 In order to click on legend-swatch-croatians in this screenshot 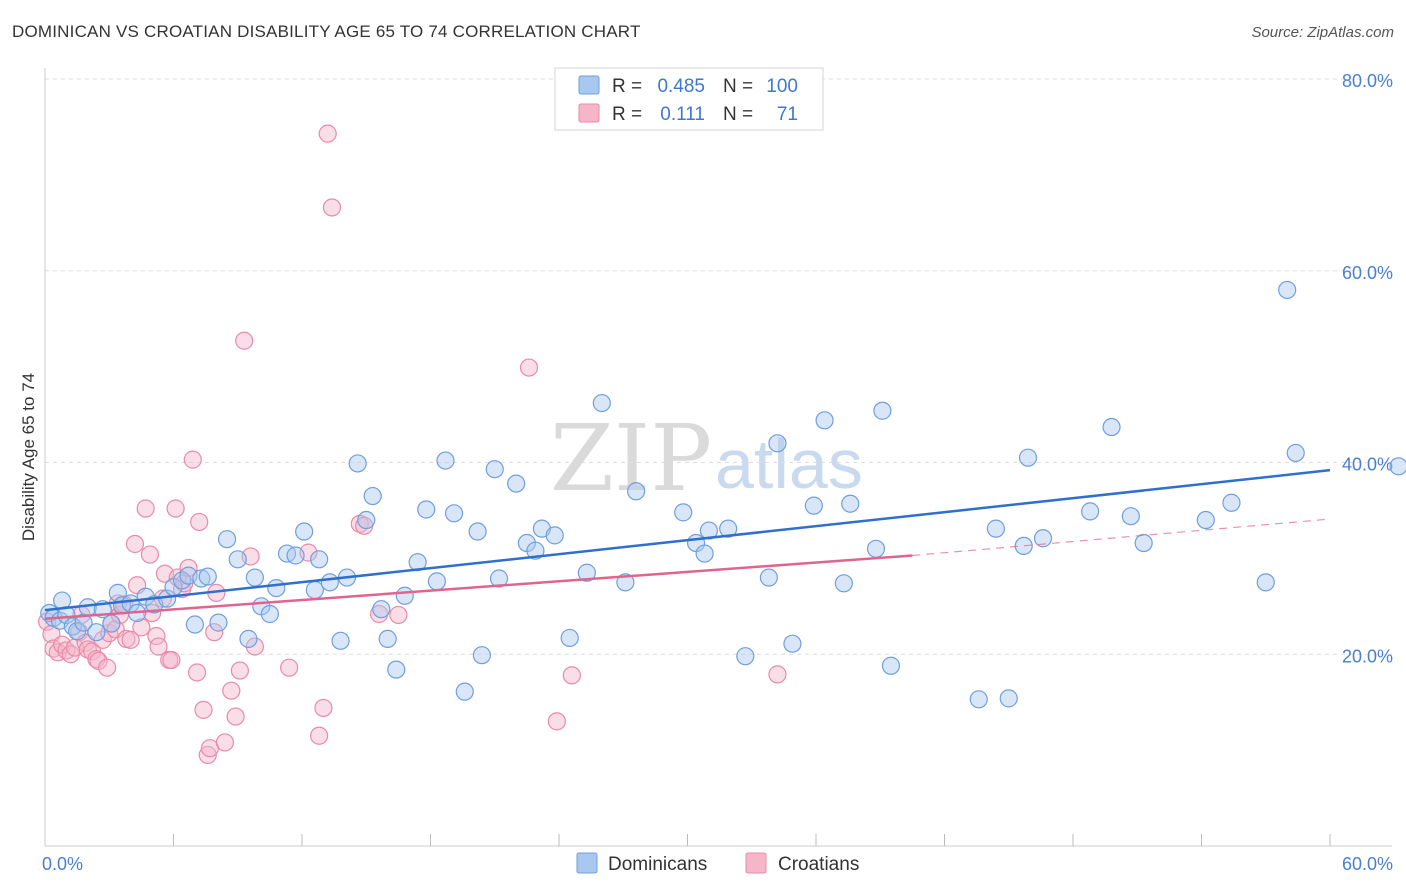, I will do `click(589, 113)`.